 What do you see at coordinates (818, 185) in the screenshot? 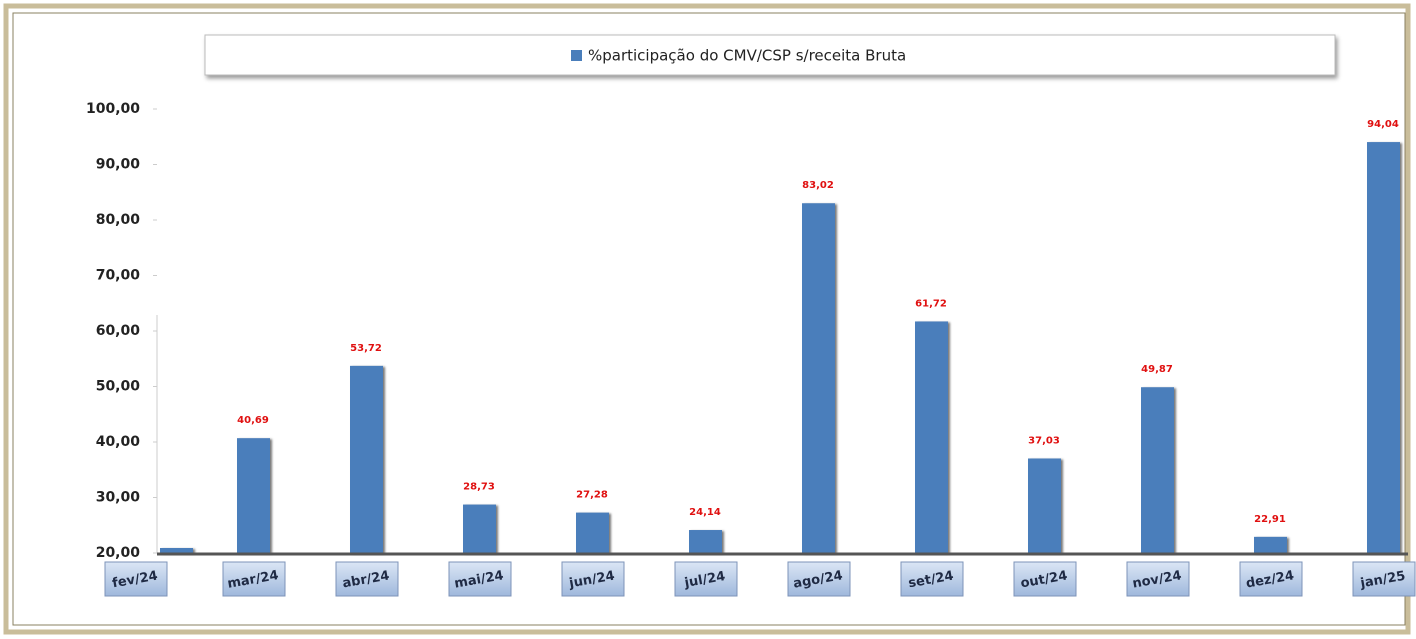
I see `value-label: 83,02` at bounding box center [818, 185].